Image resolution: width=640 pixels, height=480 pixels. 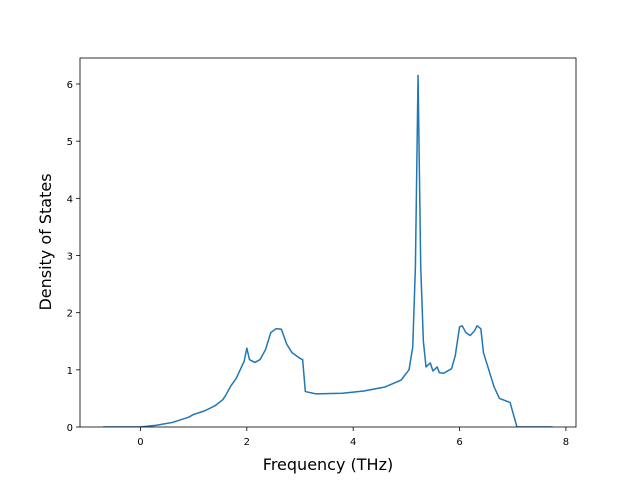 I want to click on x-axis-label: Frequency (THz), so click(x=328, y=464).